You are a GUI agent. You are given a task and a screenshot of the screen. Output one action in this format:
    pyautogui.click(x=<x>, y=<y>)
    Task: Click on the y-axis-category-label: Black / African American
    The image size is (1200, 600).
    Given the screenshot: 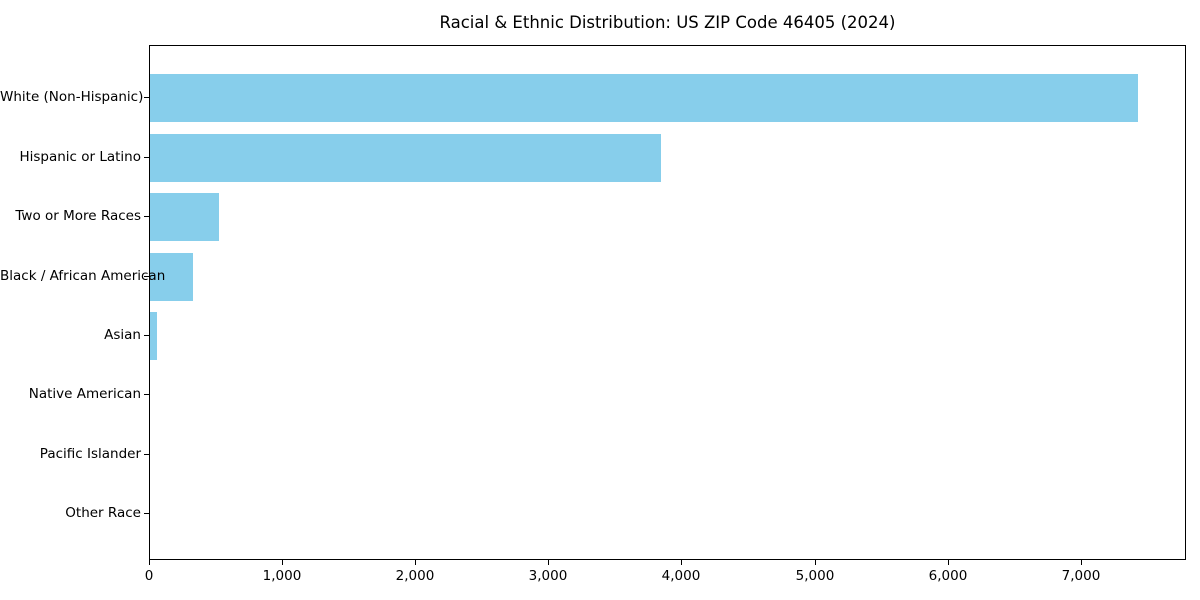 What is the action you would take?
    pyautogui.click(x=83, y=275)
    